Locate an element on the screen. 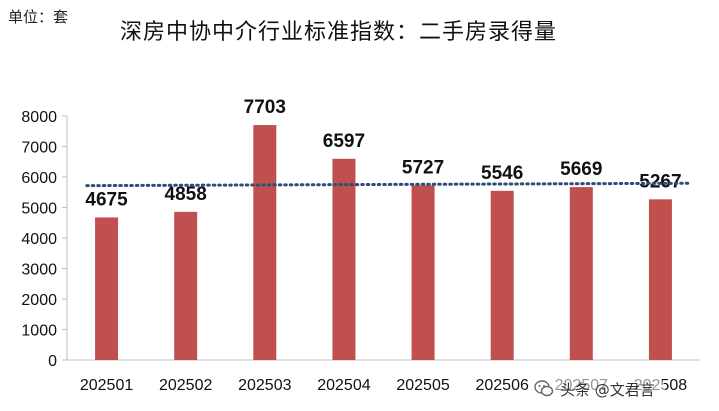 Image resolution: width=719 pixels, height=411 pixels. data-label: 5267 is located at coordinates (660, 181).